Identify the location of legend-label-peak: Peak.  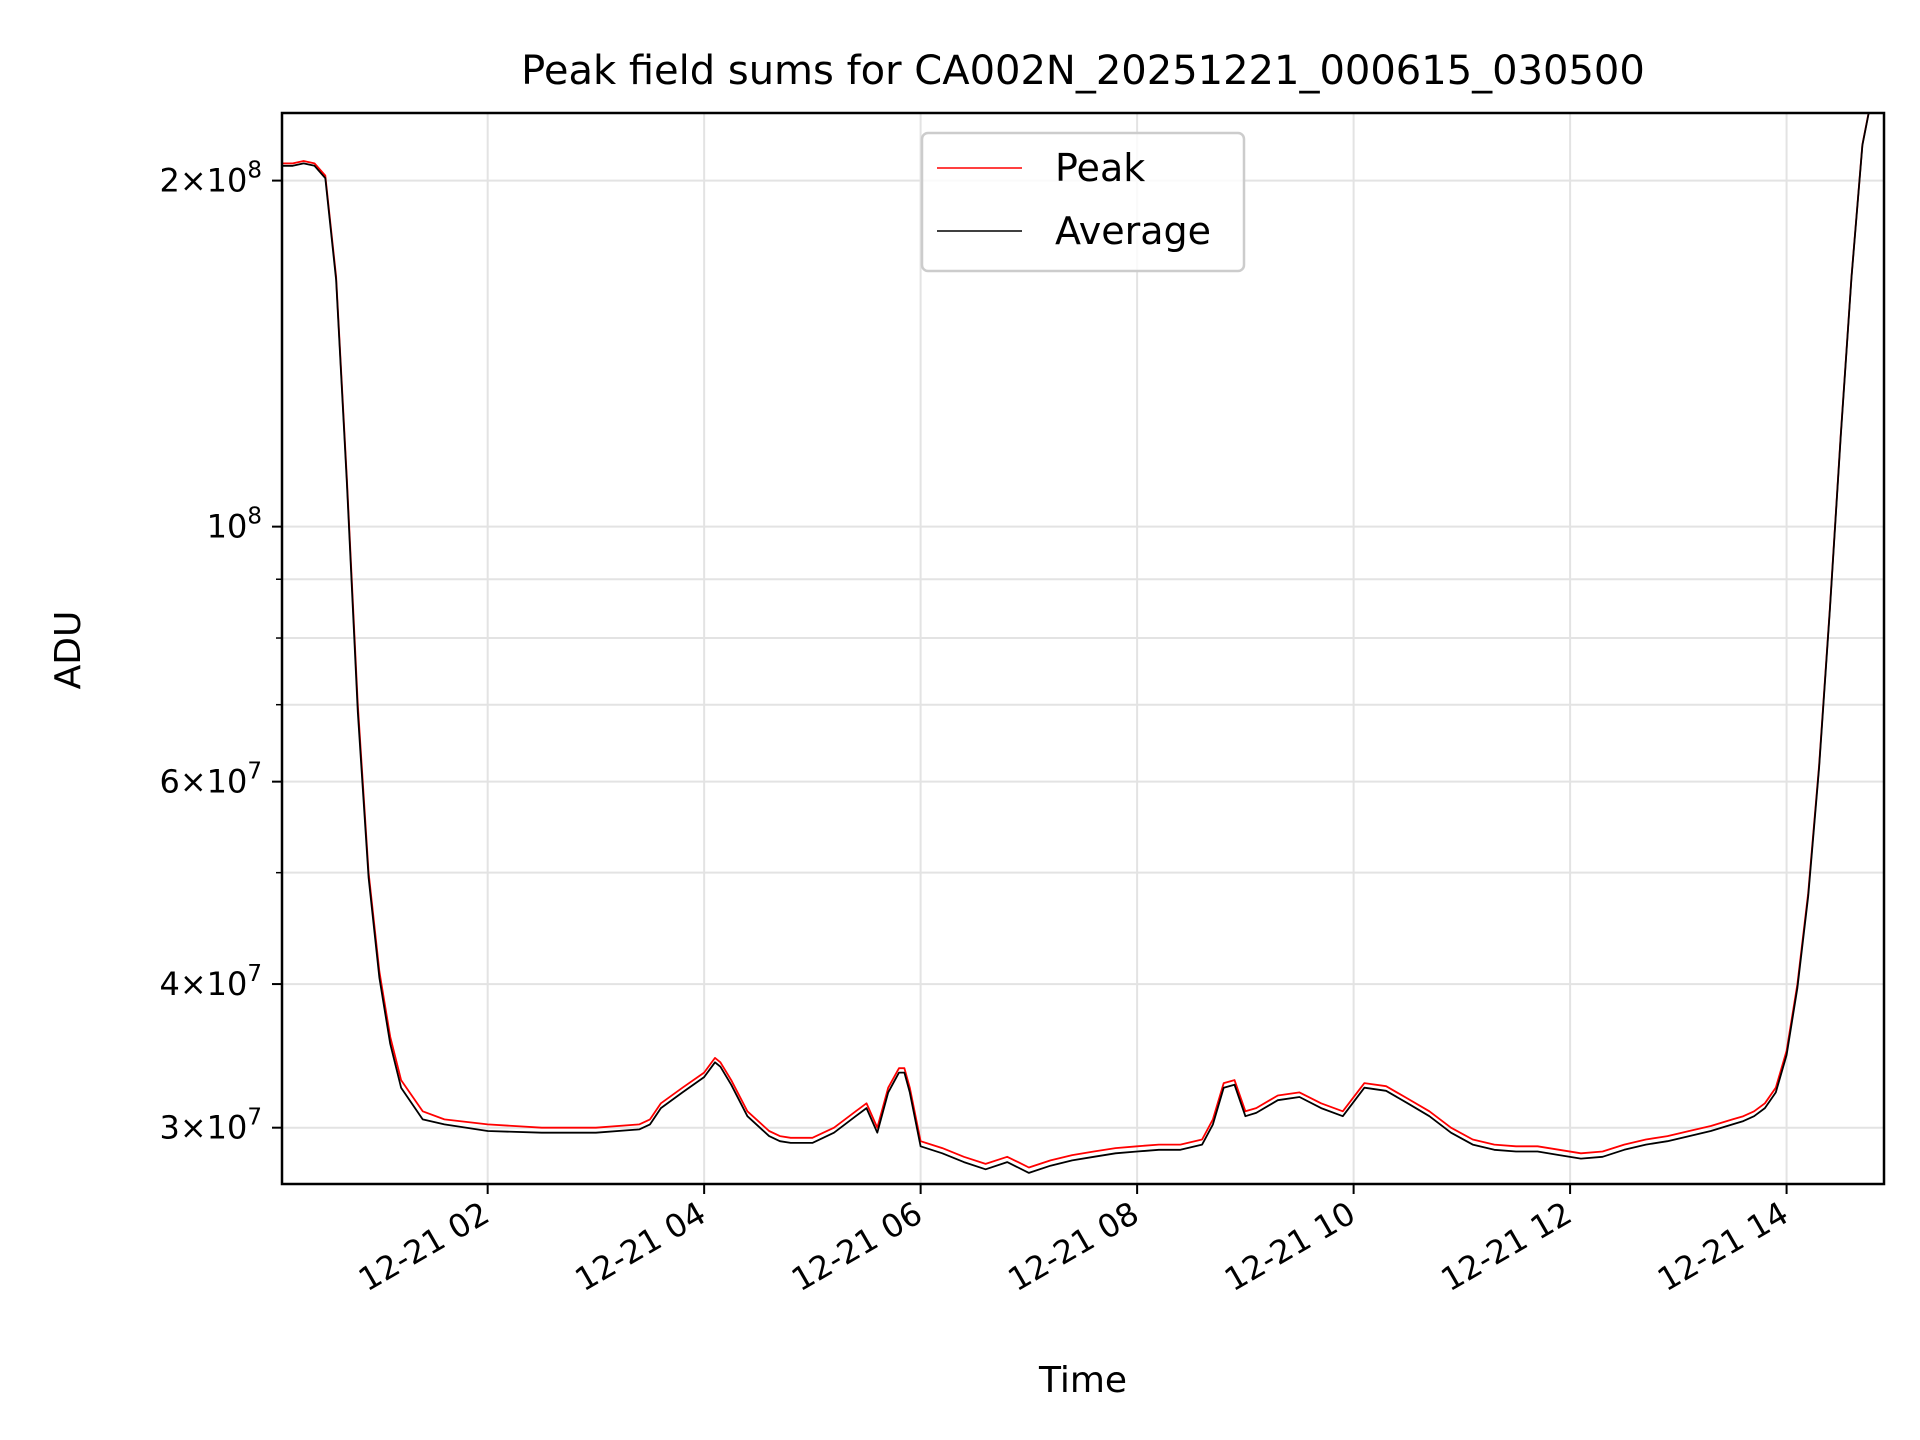
(1100, 168).